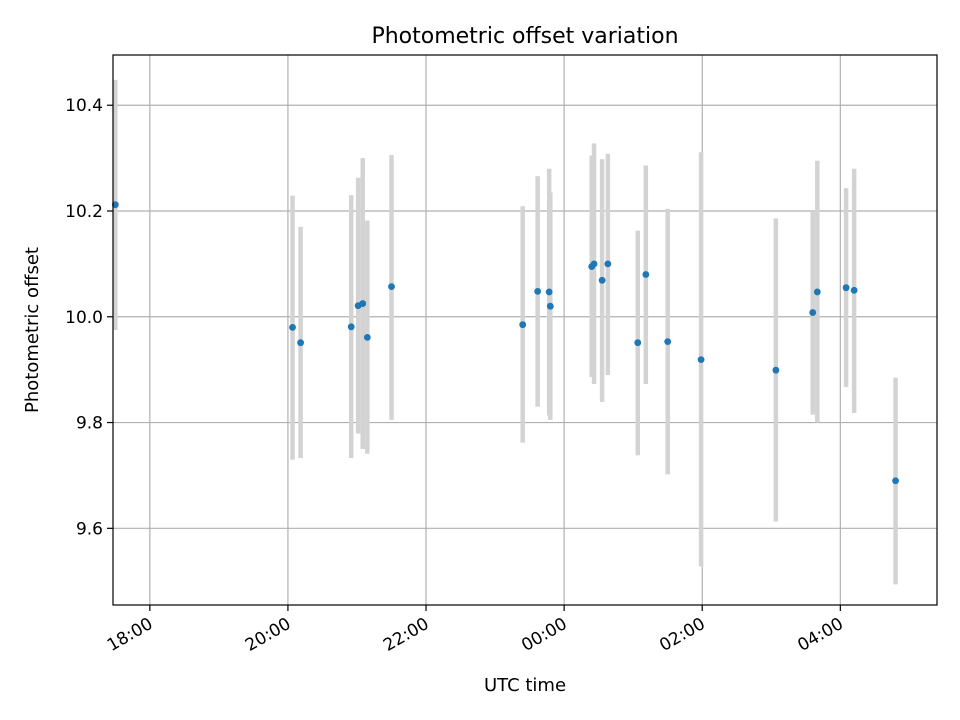  What do you see at coordinates (89, 424) in the screenshot?
I see `y-tick-label: 9.8` at bounding box center [89, 424].